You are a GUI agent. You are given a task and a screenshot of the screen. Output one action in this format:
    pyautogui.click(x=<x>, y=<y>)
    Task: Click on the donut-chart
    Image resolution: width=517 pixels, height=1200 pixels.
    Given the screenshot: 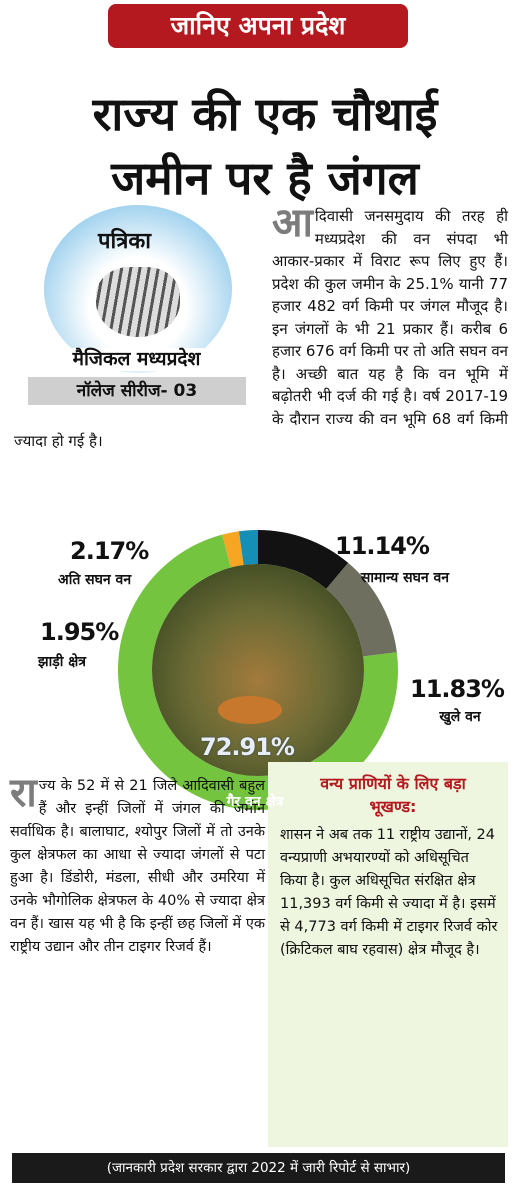 What is the action you would take?
    pyautogui.click(x=258, y=670)
    